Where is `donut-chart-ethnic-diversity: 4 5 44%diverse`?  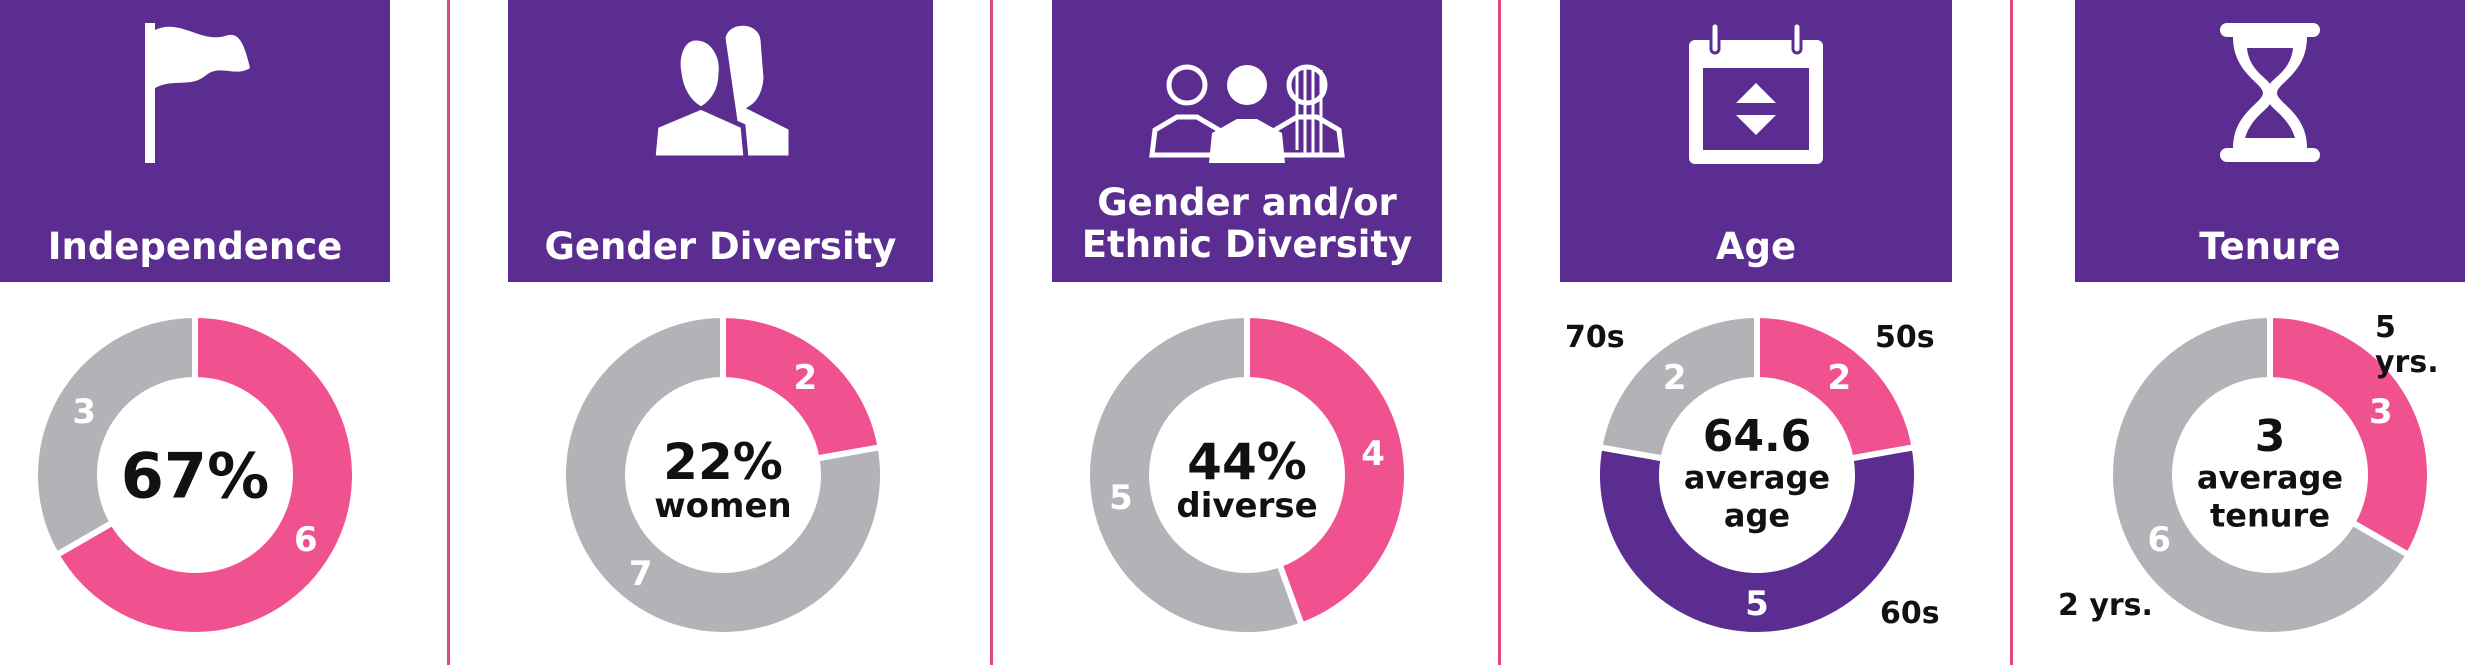 donut-chart-ethnic-diversity: 4 5 44%diverse is located at coordinates (1247, 474).